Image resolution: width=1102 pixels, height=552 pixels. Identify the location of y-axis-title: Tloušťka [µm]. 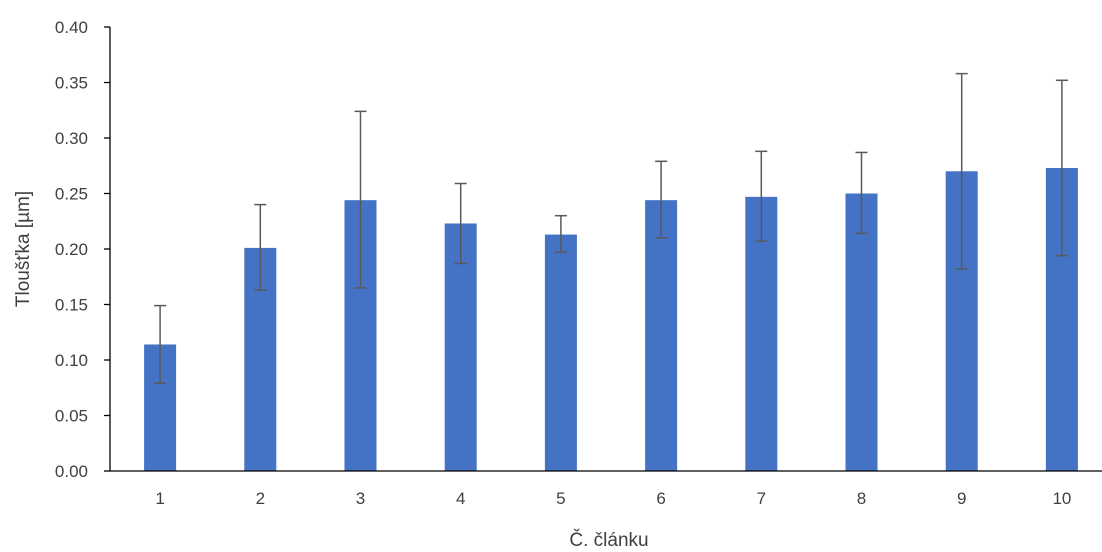
(23, 249).